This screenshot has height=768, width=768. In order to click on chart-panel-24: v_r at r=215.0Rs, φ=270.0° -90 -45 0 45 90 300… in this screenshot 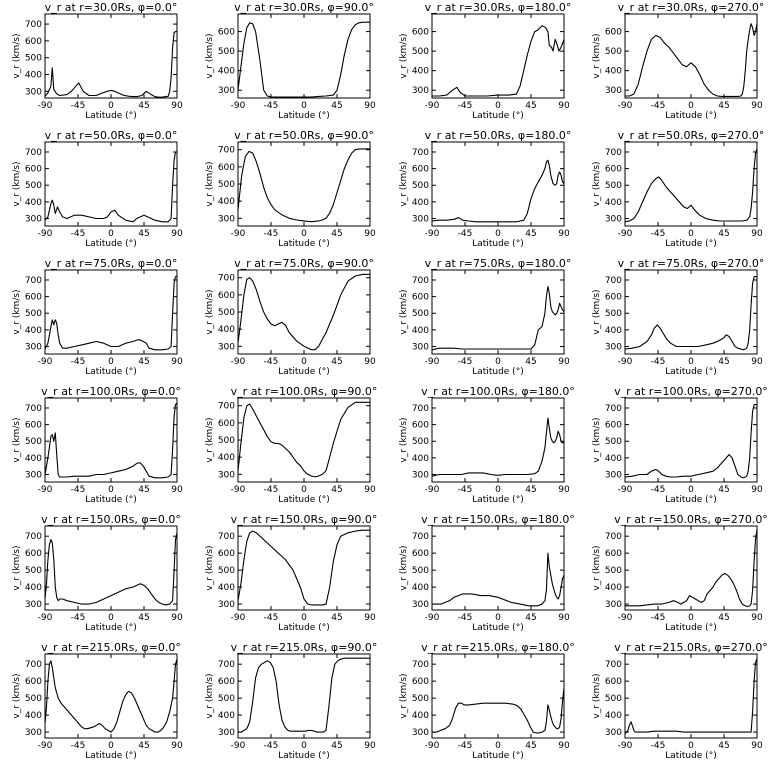, I will do `click(680, 701)`.